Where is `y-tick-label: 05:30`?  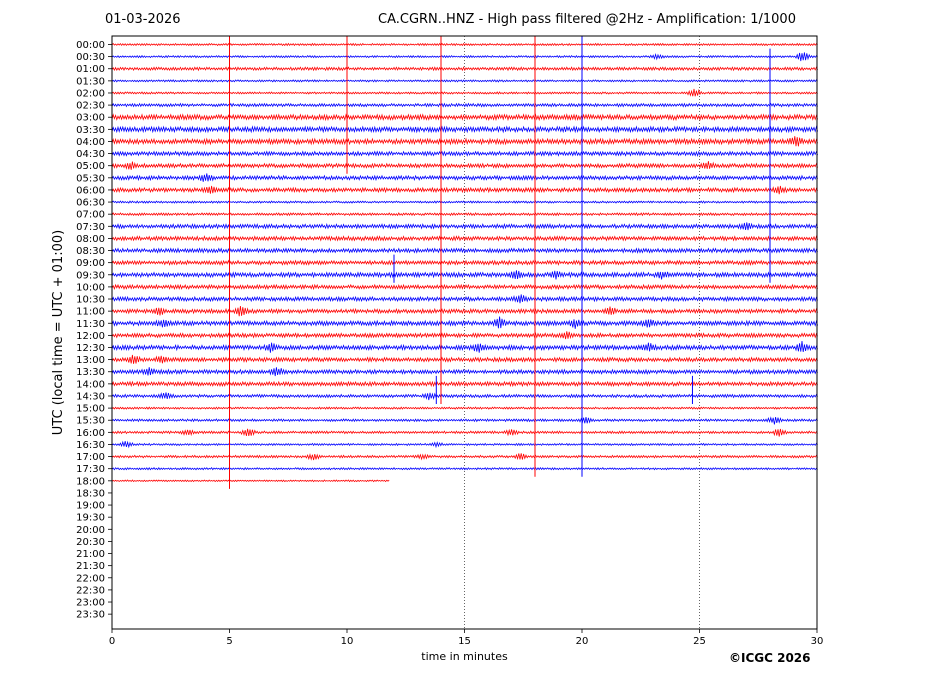 y-tick-label: 05:30 is located at coordinates (90, 178).